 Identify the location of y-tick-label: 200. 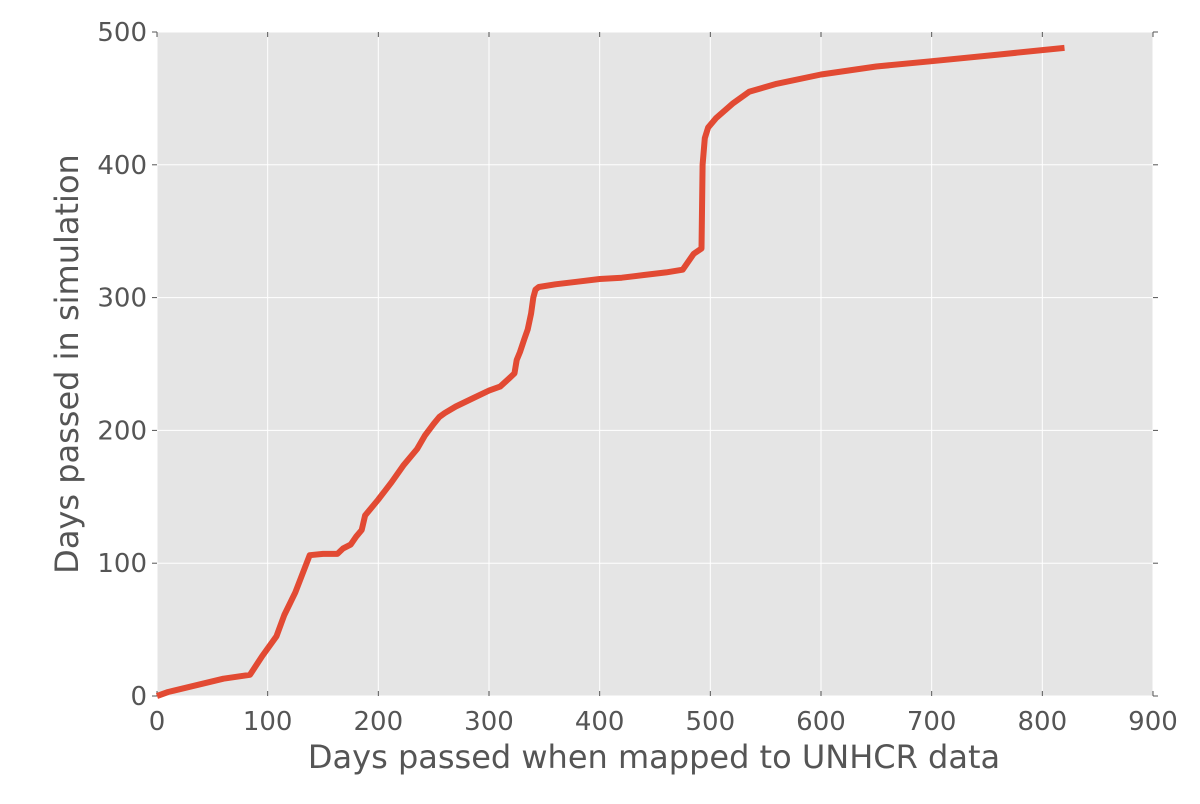
(122, 431).